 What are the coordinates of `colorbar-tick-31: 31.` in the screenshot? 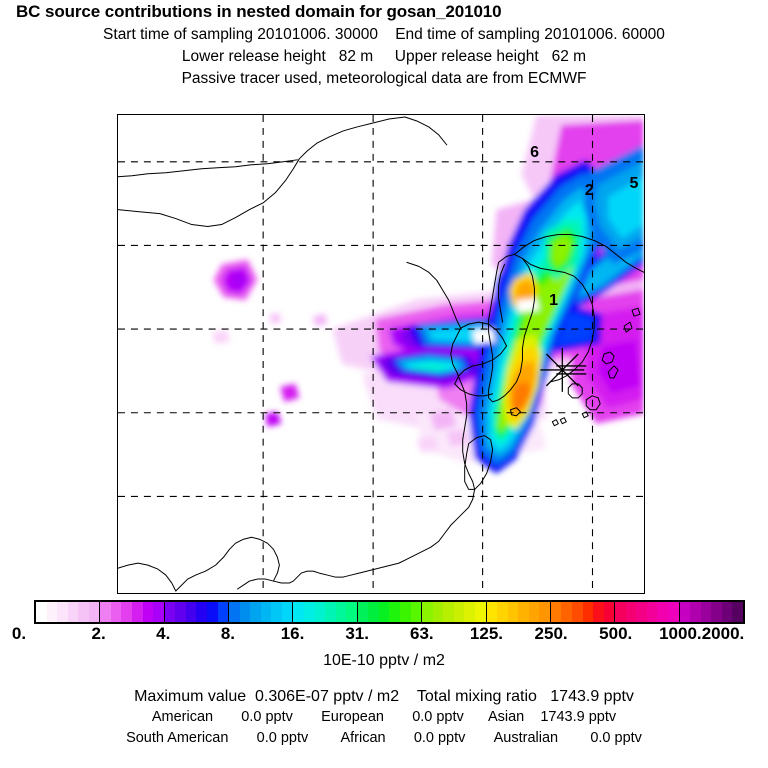 It's located at (357, 633).